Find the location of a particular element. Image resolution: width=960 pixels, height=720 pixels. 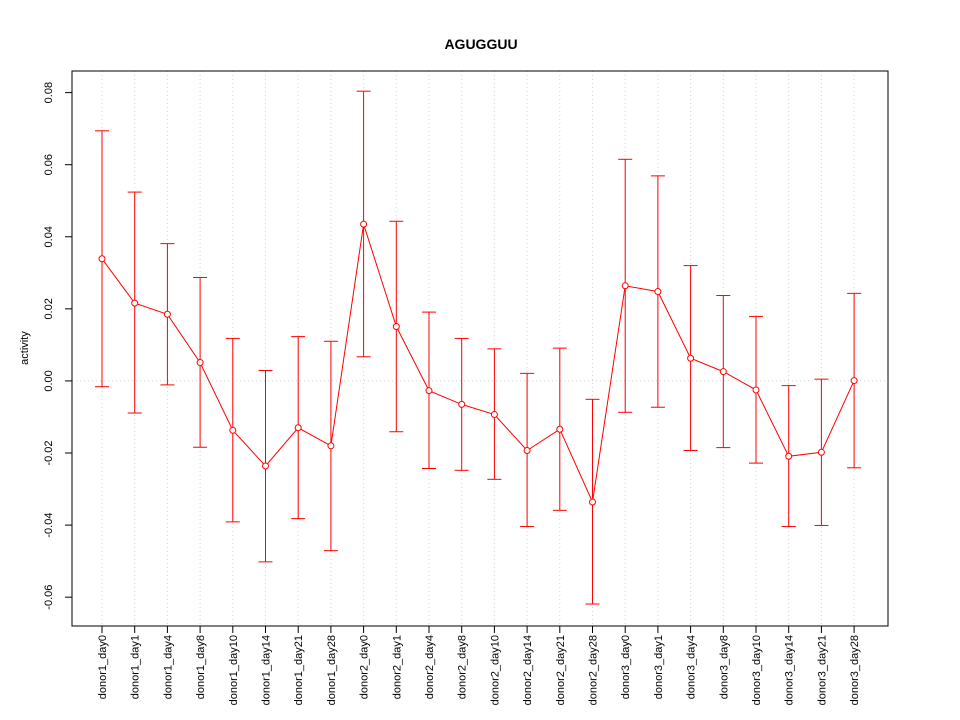

x-tick-label: donor2_day10 is located at coordinates (495, 670).